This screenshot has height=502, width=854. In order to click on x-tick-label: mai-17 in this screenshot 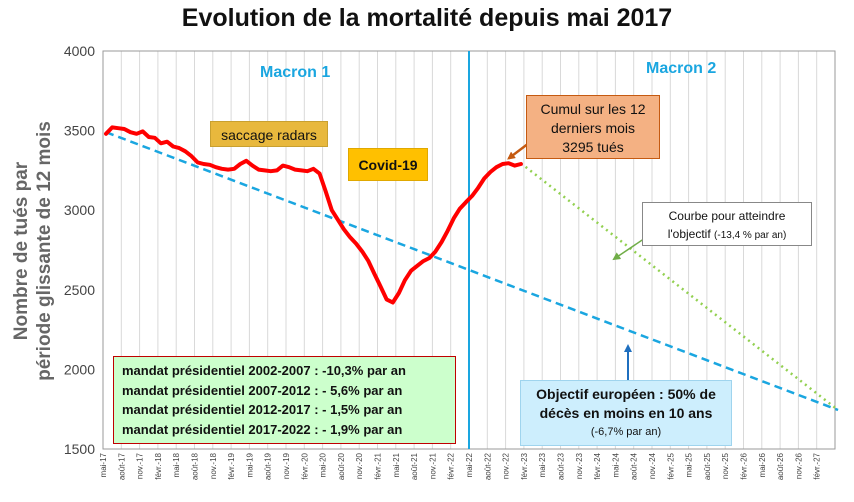, I will do `click(103, 464)`.